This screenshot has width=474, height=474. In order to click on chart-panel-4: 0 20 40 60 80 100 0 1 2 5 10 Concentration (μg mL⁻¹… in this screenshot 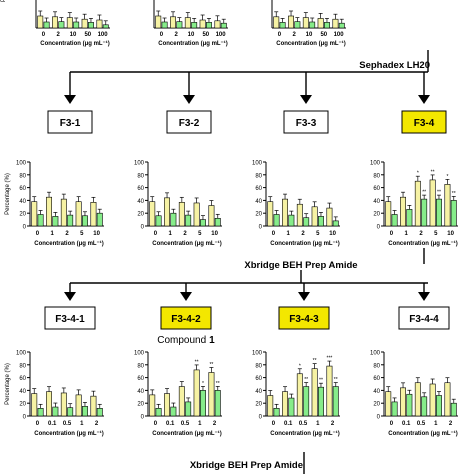, I will do `click(178, 204)`.